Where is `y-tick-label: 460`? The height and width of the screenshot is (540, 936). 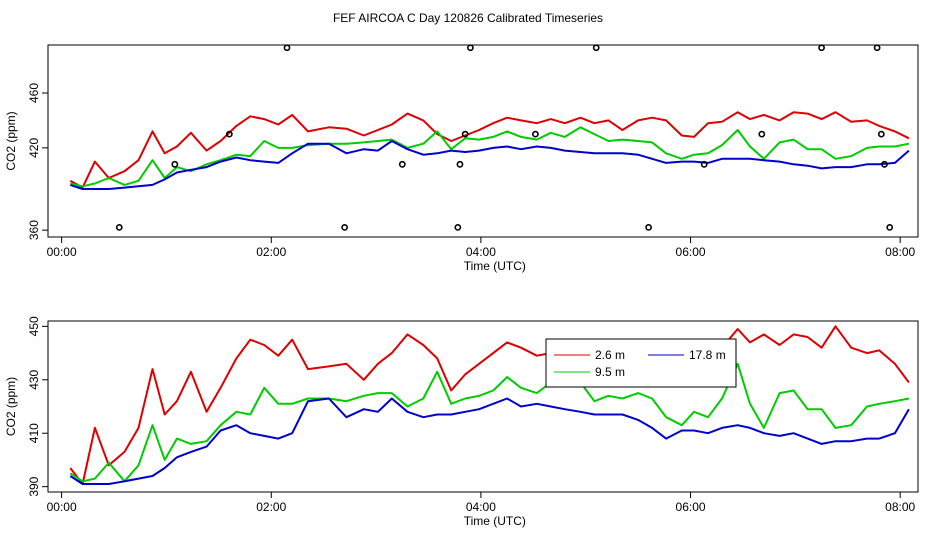 y-tick-label: 460 is located at coordinates (34, 93).